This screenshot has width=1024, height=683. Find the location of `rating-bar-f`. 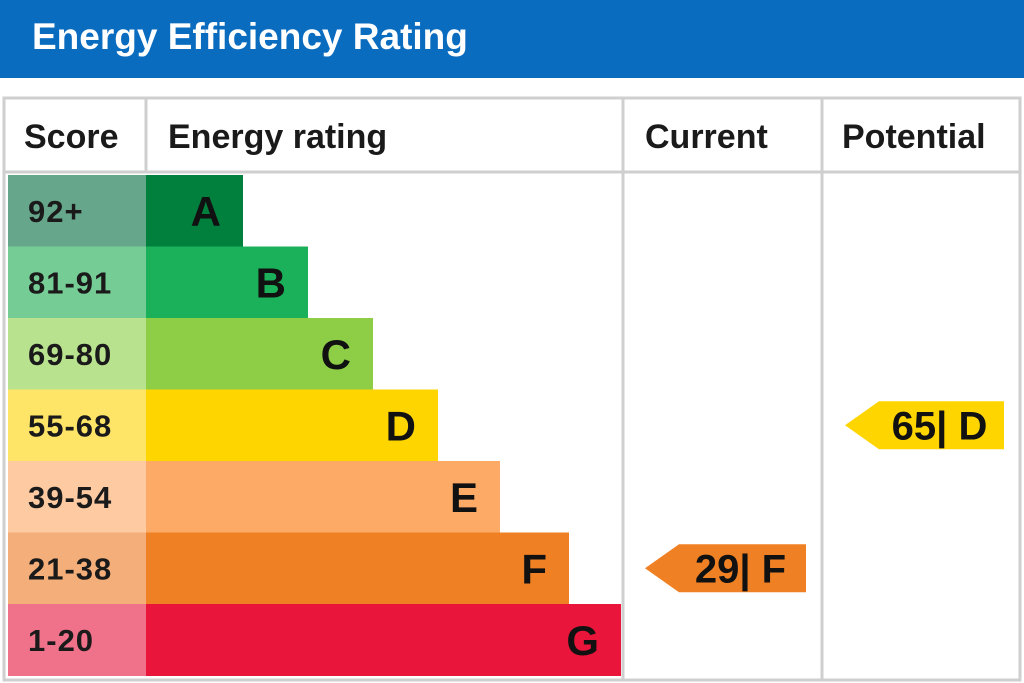

rating-bar-f is located at coordinates (357, 568).